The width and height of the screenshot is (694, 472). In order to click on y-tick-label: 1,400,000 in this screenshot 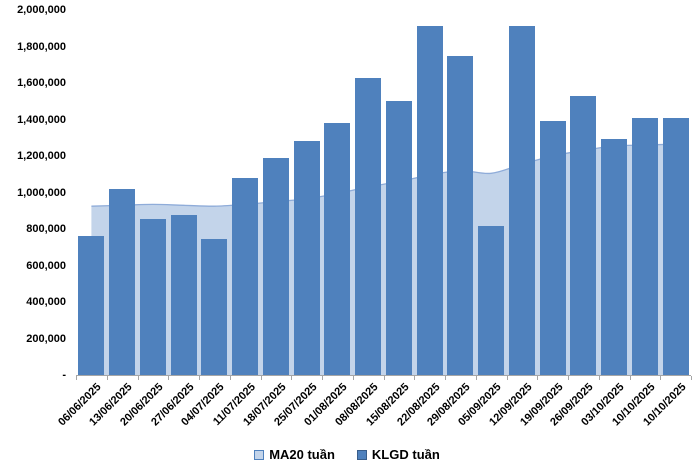, I will do `click(41, 119)`.